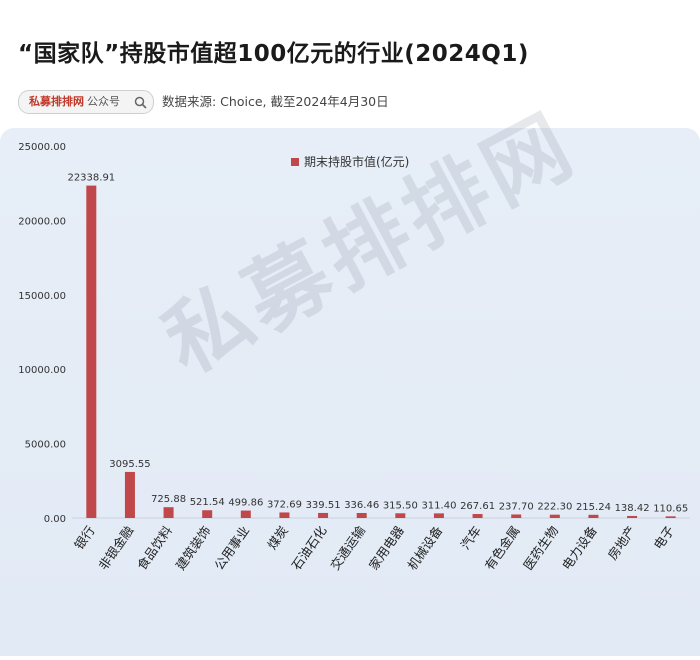 This screenshot has height=660, width=700. What do you see at coordinates (400, 505) in the screenshot?
I see `data-label: 315.50` at bounding box center [400, 505].